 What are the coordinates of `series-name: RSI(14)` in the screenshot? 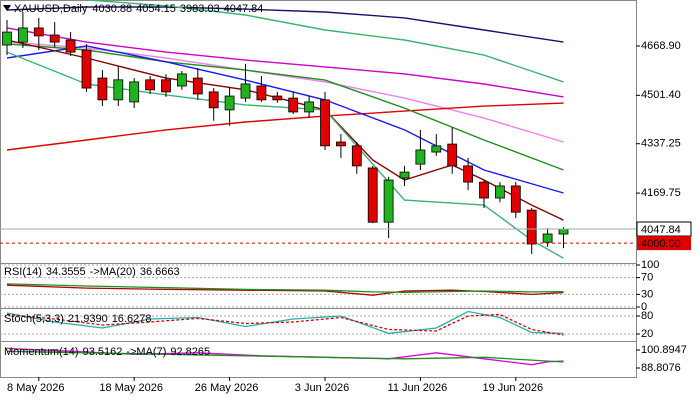 It's located at (23, 272).